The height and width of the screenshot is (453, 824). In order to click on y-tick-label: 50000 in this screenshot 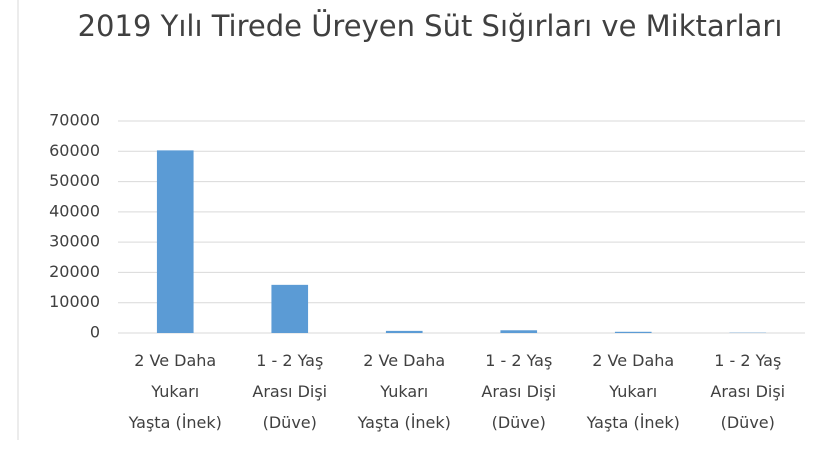, I will do `click(74, 180)`.